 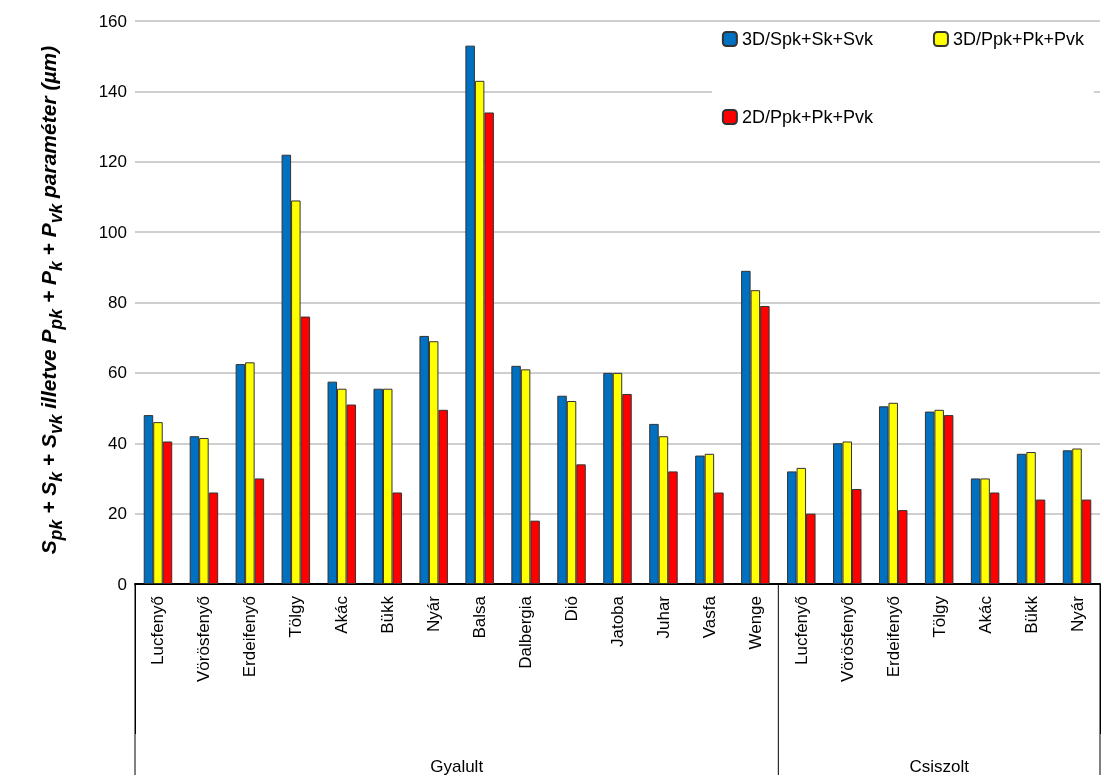 What do you see at coordinates (807, 39) in the screenshot?
I see `legend-label: 3D/Spk+Sk+Svk` at bounding box center [807, 39].